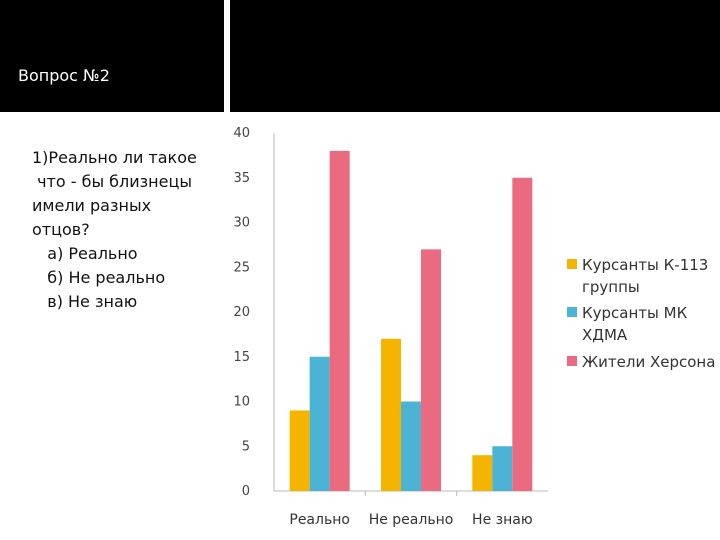 The image size is (720, 540). What do you see at coordinates (475, 56) in the screenshot?
I see `header-right-area` at bounding box center [475, 56].